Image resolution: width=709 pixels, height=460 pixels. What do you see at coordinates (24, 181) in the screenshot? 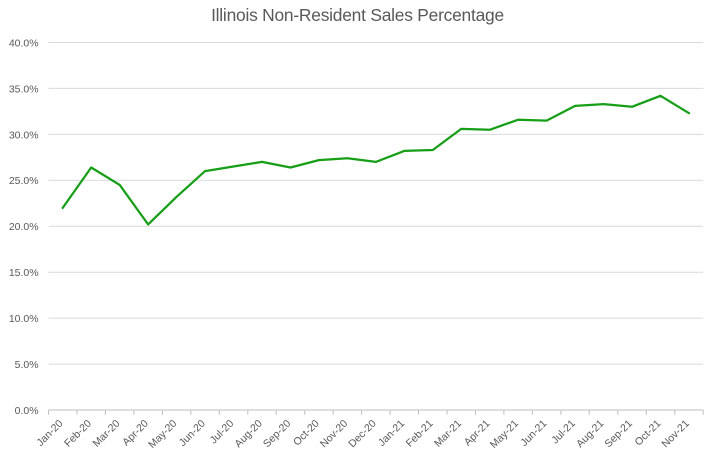
I see `svg-text: 25.0%` at bounding box center [24, 181].